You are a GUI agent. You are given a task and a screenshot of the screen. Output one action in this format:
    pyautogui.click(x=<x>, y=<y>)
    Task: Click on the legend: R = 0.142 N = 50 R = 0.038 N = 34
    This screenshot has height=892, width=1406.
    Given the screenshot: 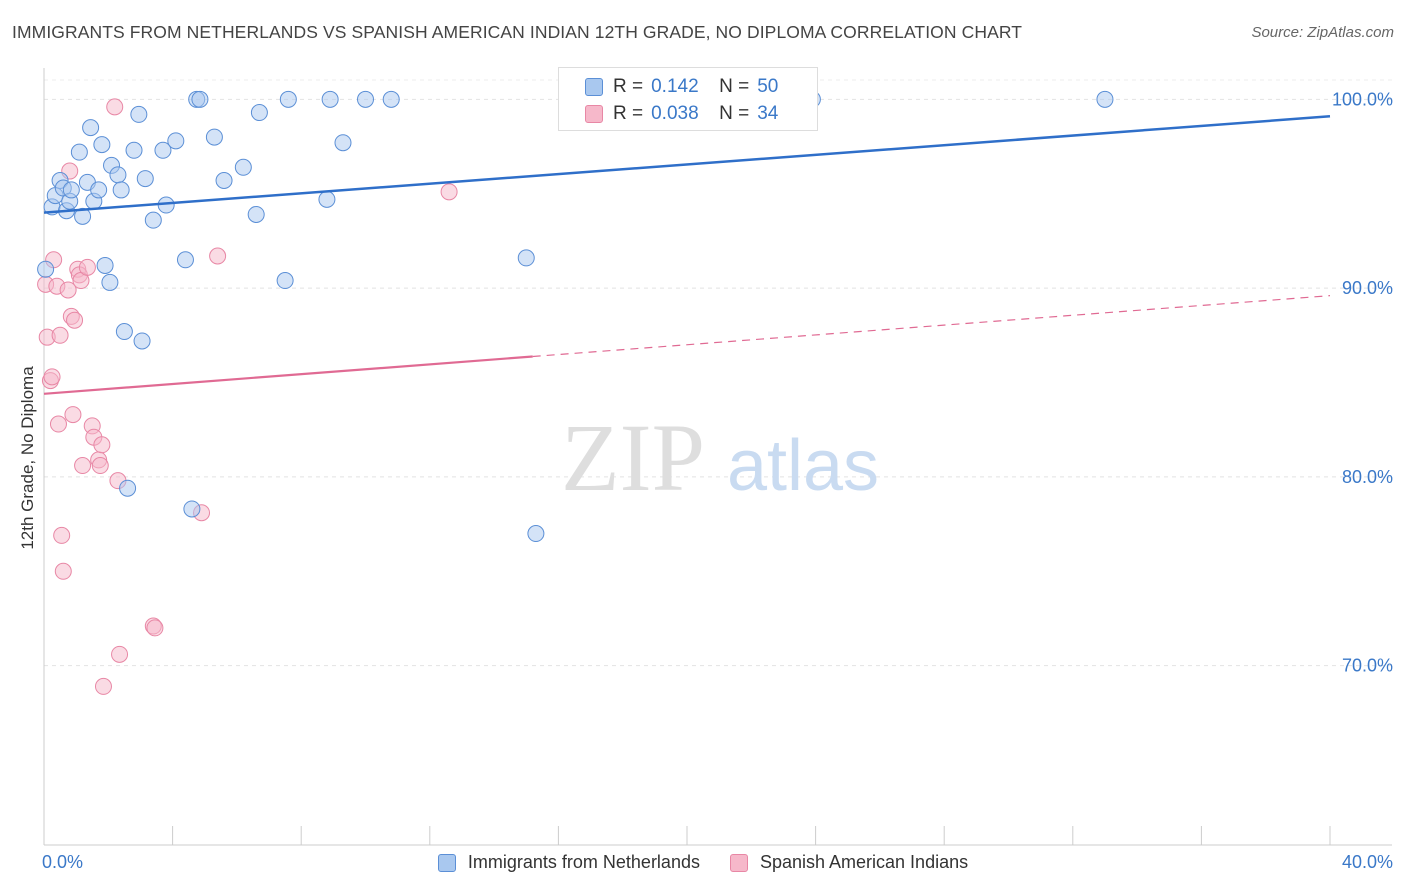 What is the action you would take?
    pyautogui.click(x=688, y=99)
    